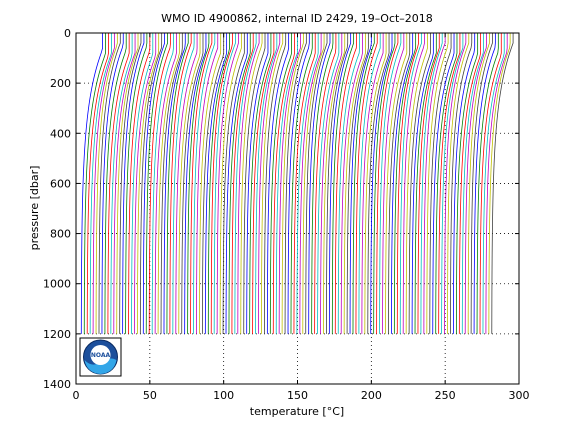 This screenshot has width=576, height=432. I want to click on x-tick-label: 100, so click(223, 395).